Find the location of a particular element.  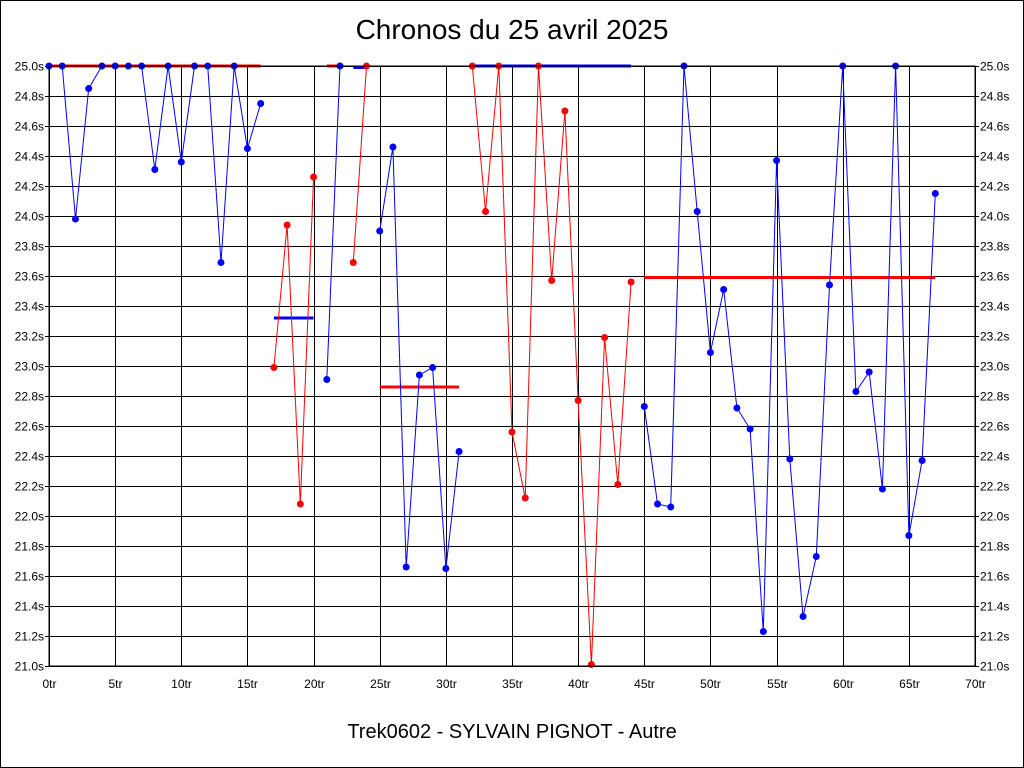

x-tick-label: 45tr is located at coordinates (644, 684).